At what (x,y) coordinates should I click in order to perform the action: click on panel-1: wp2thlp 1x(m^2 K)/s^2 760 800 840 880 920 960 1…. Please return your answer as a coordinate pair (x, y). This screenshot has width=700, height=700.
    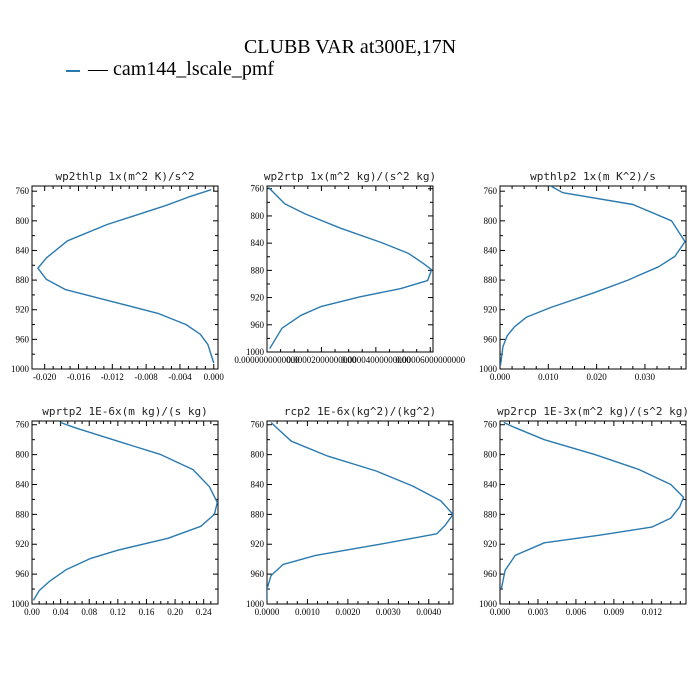
    Looking at the image, I should click on (117, 276).